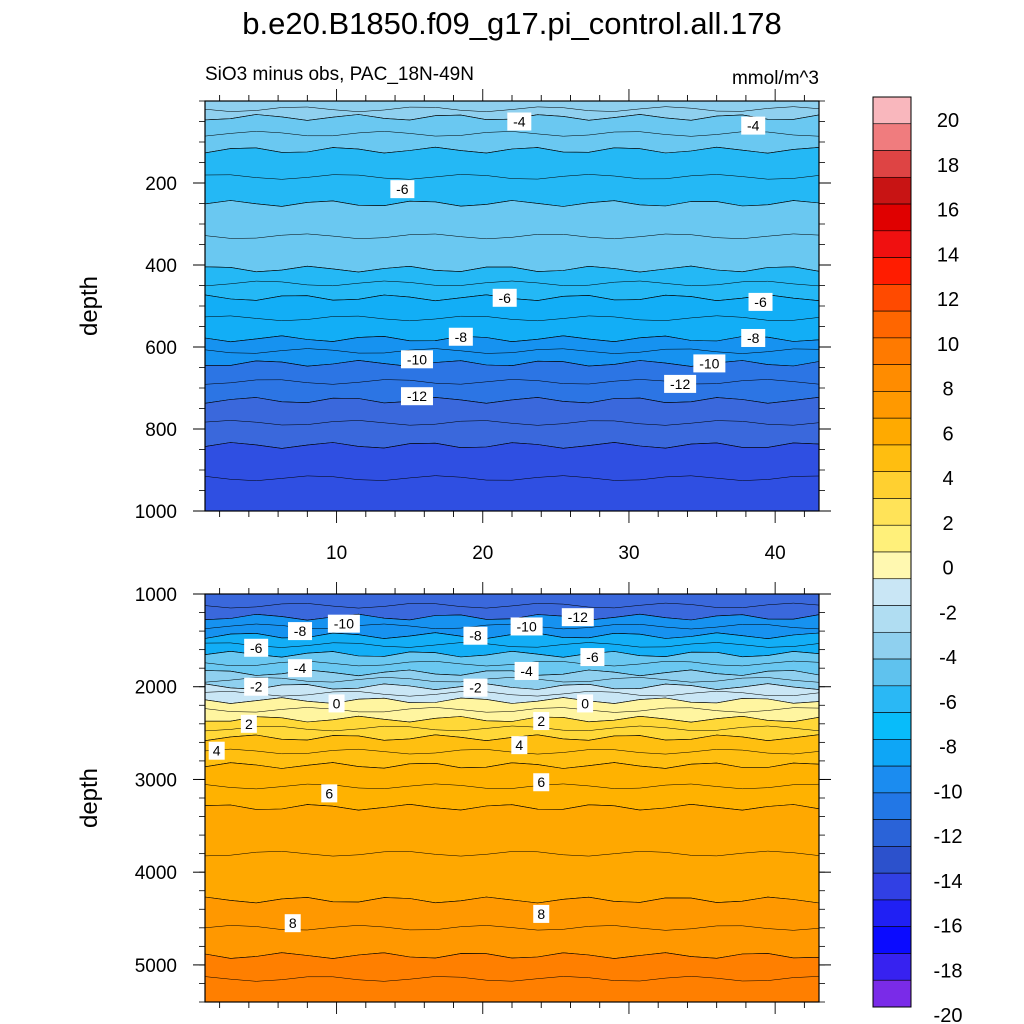  Describe the element at coordinates (339, 74) in the screenshot. I see `chart-subtitle: SiO3 minus obs, PAC_18N-49N` at that location.